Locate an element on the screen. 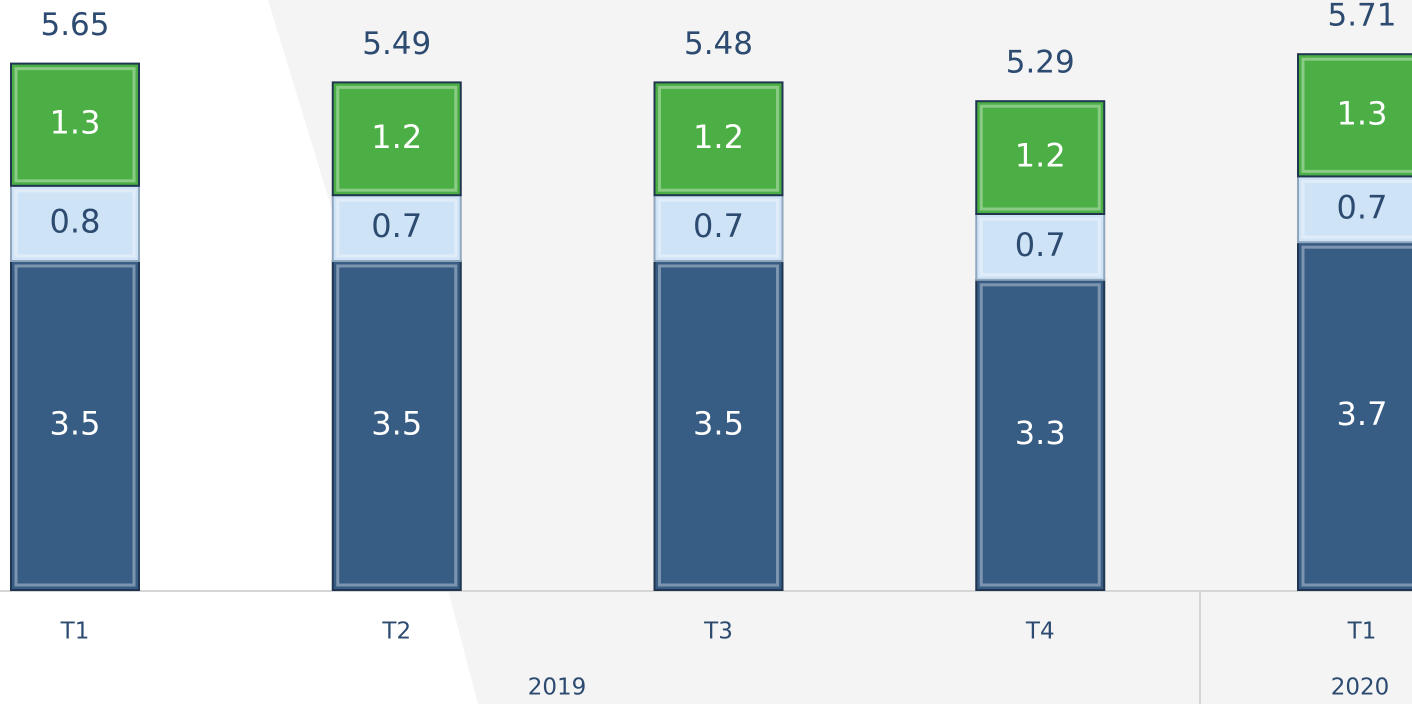 The width and height of the screenshot is (1412, 704). total-label: 5.48 is located at coordinates (718, 44).